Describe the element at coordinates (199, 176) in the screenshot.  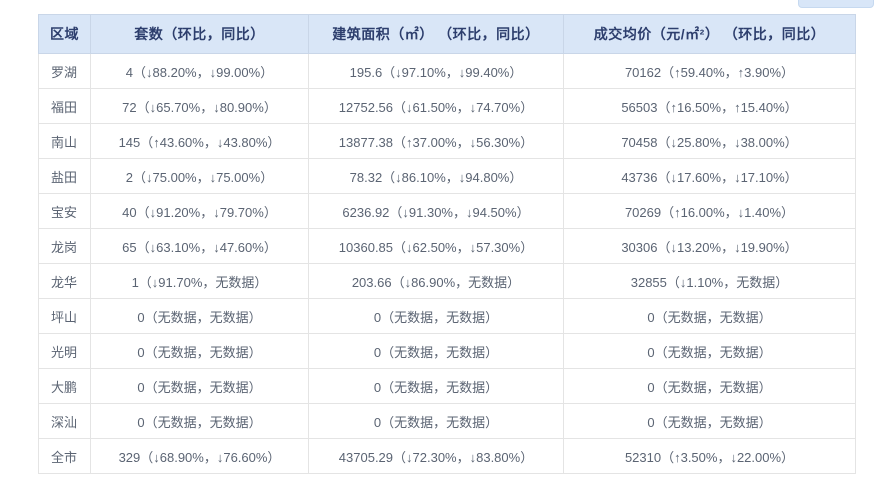
I see `units-cell: 2（↓75.00%，↓75.00%）` at that location.